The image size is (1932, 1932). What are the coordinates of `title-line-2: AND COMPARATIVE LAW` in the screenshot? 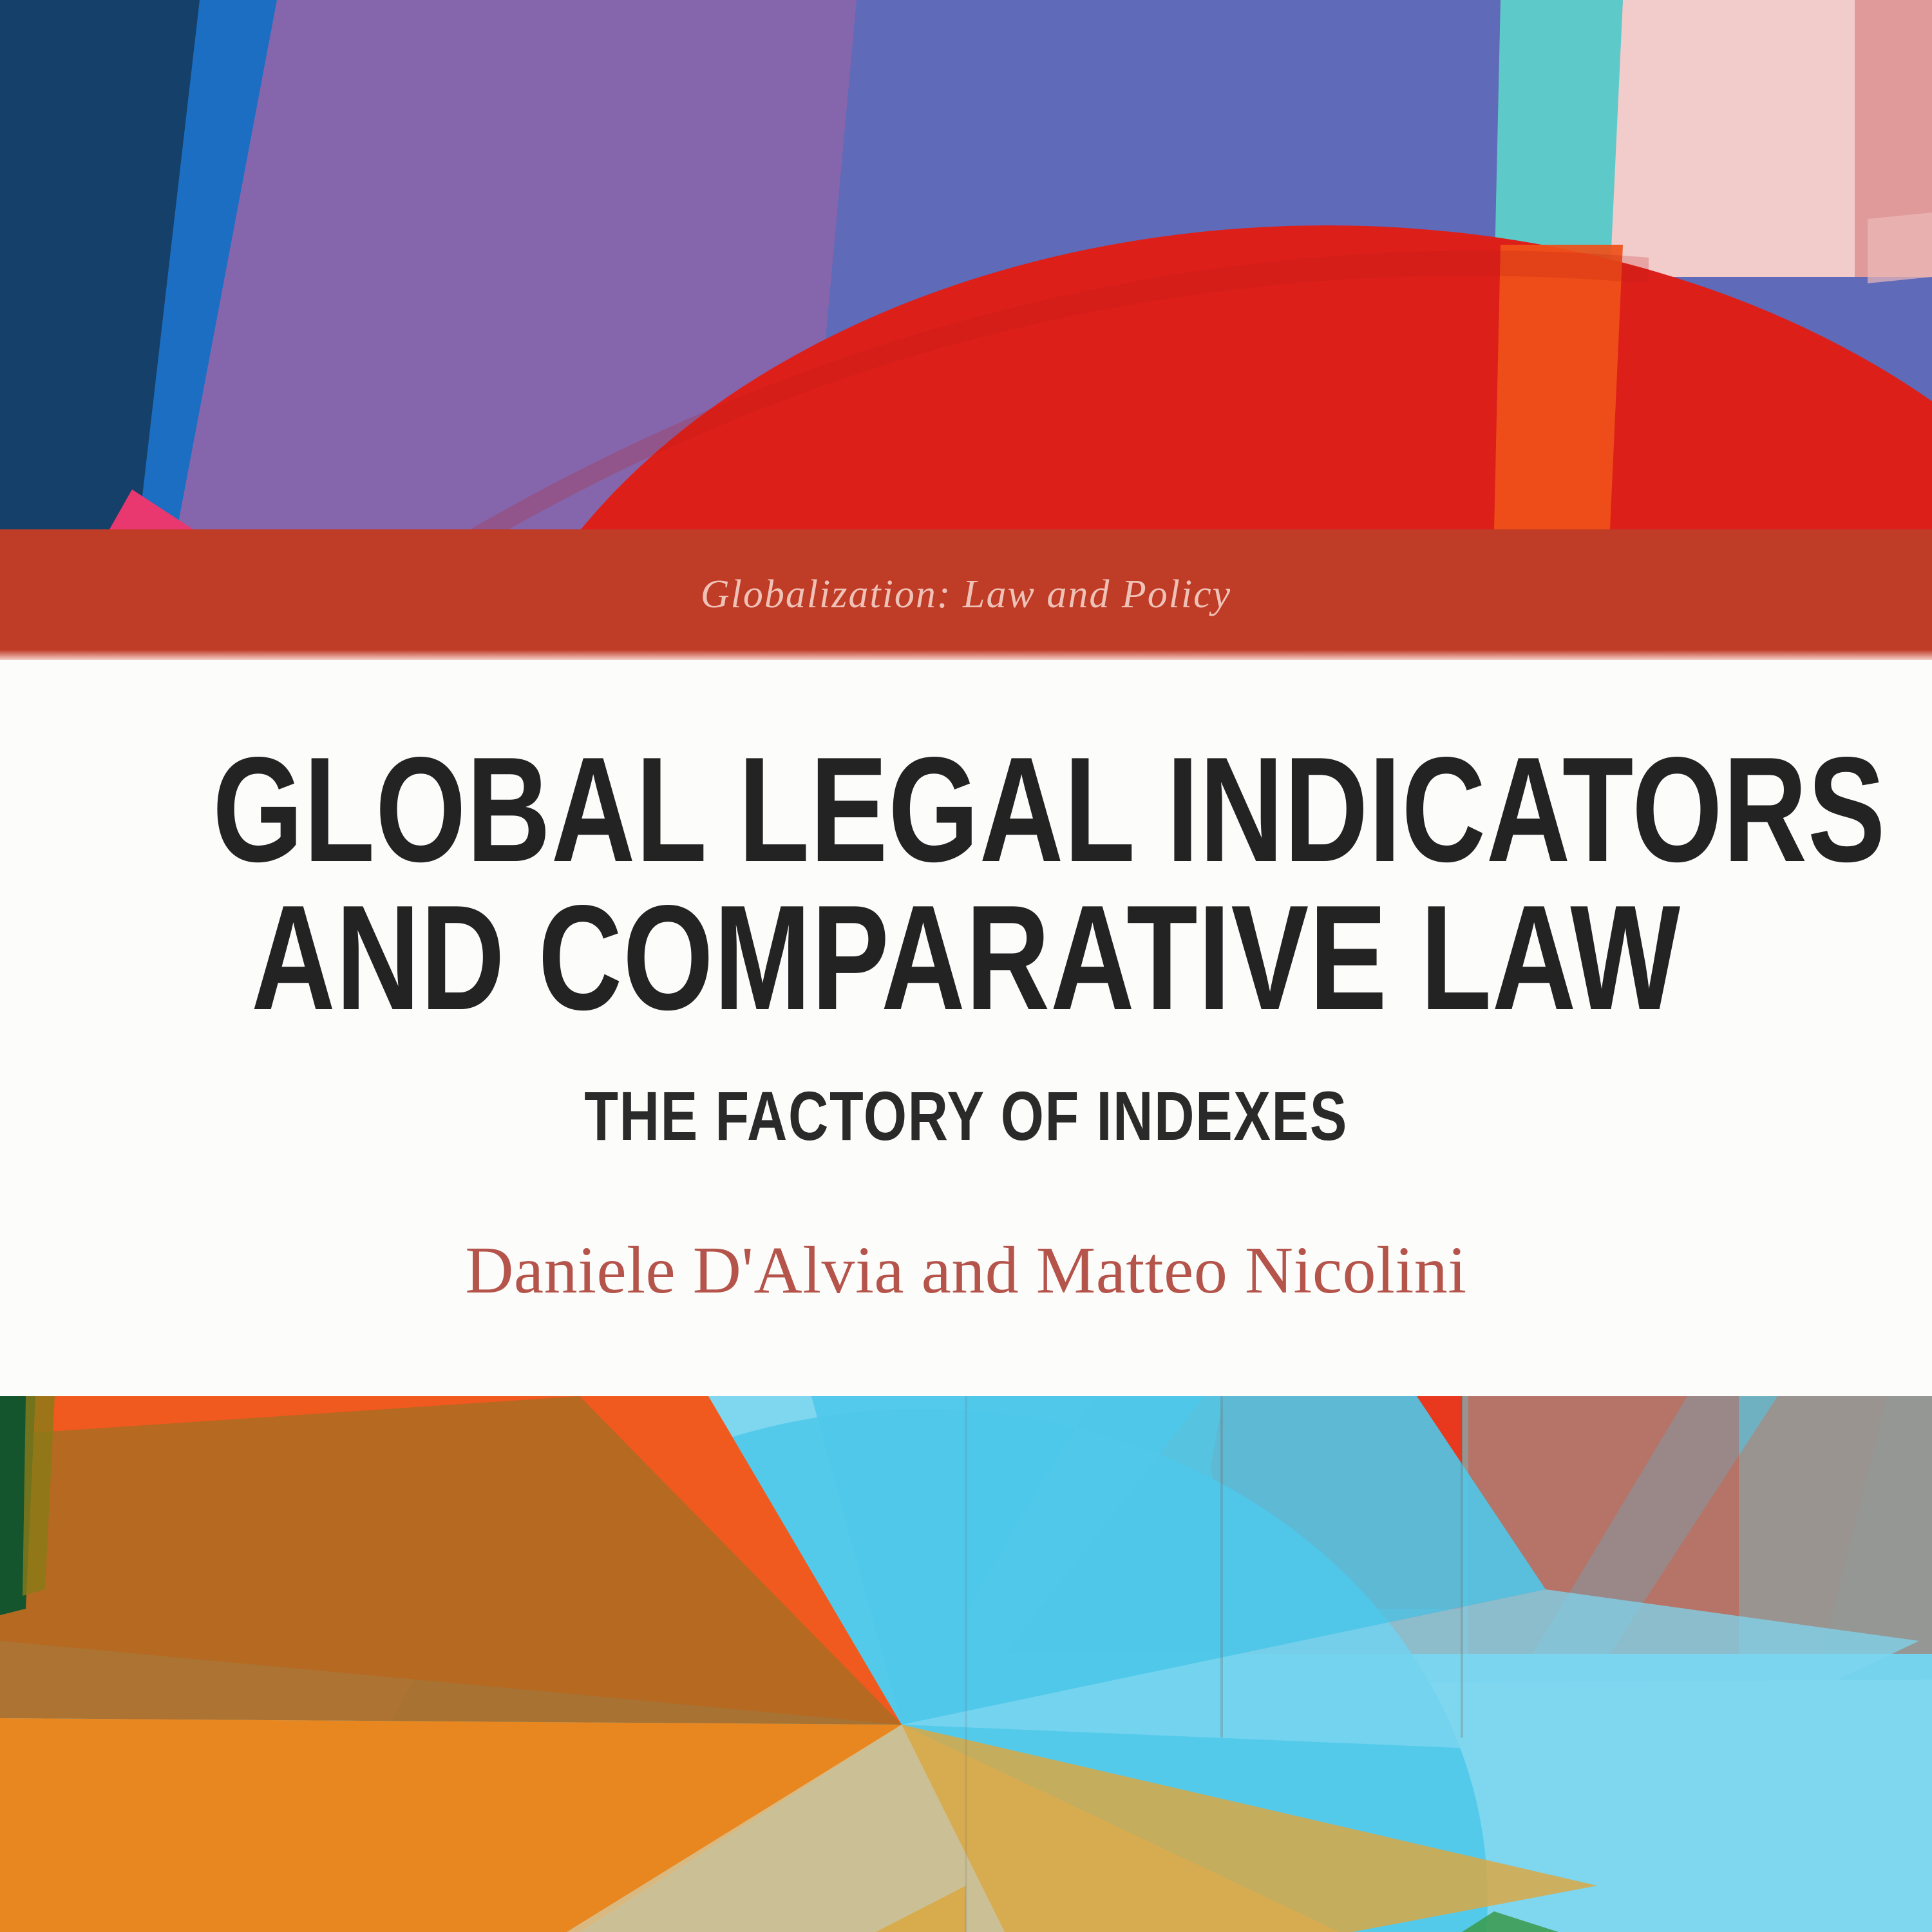 It's located at (966, 957).